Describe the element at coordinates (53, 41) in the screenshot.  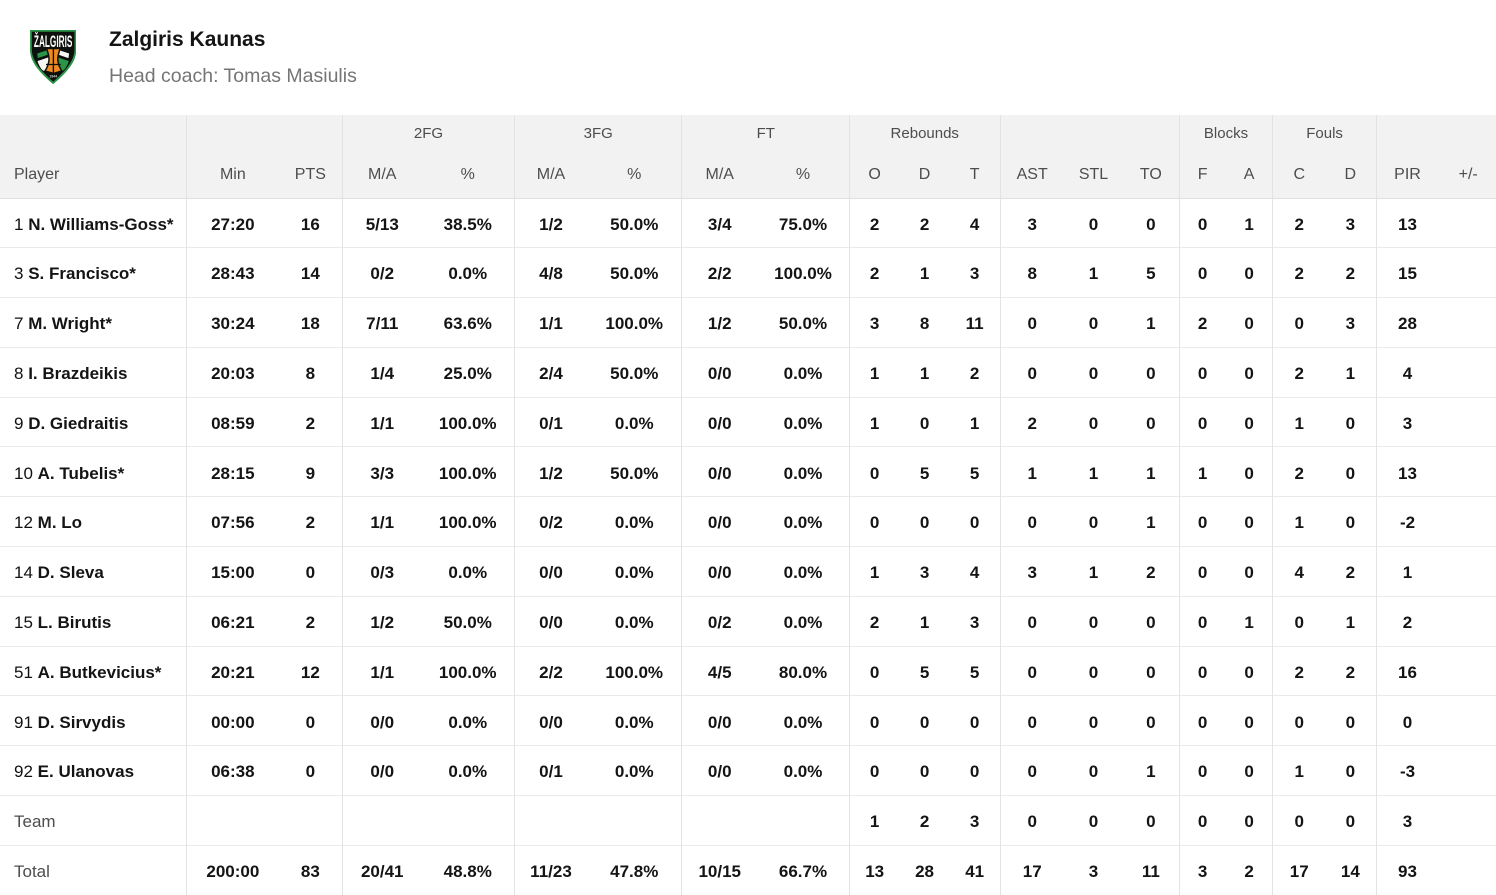
I see `svg-text: ŽALGIRIS` at that location.